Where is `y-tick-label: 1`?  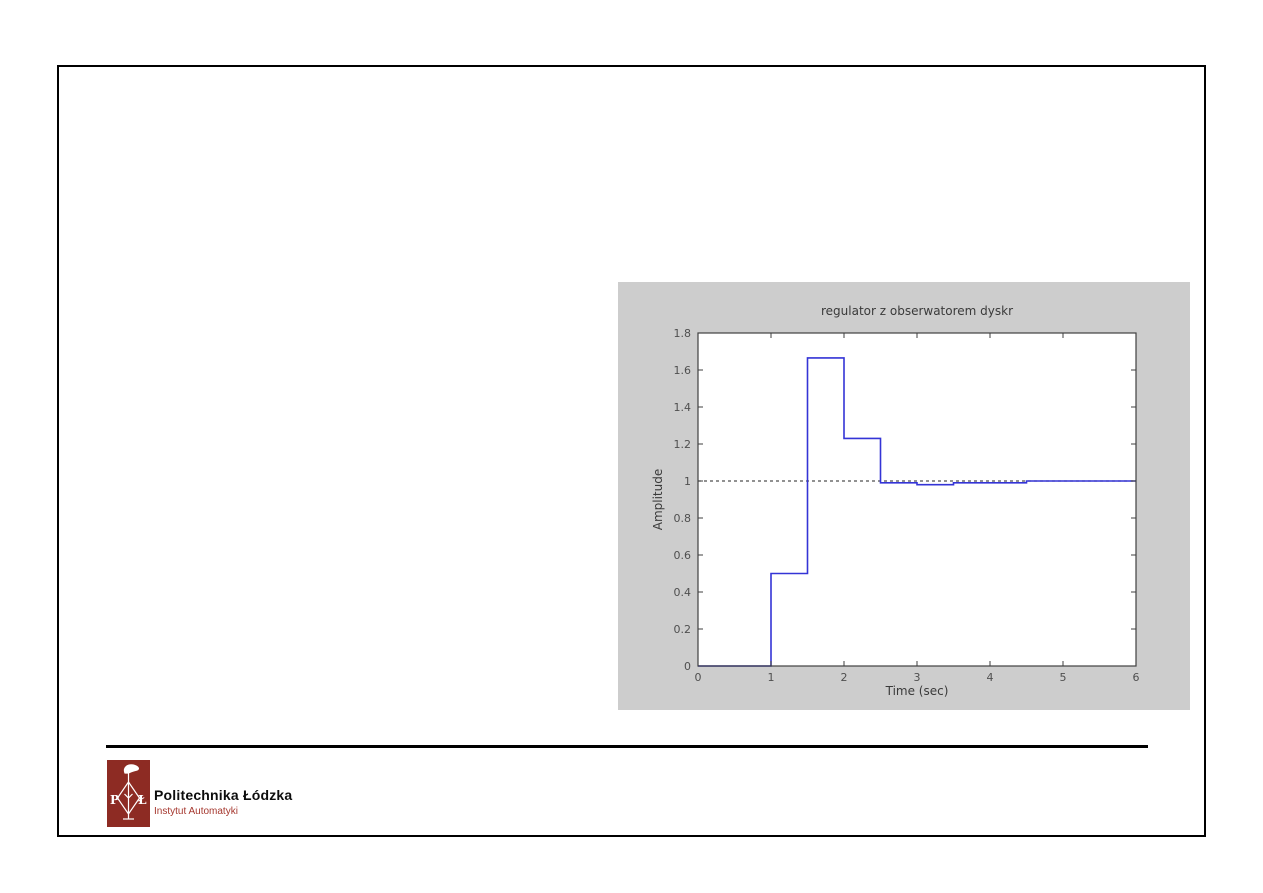 y-tick-label: 1 is located at coordinates (687, 481).